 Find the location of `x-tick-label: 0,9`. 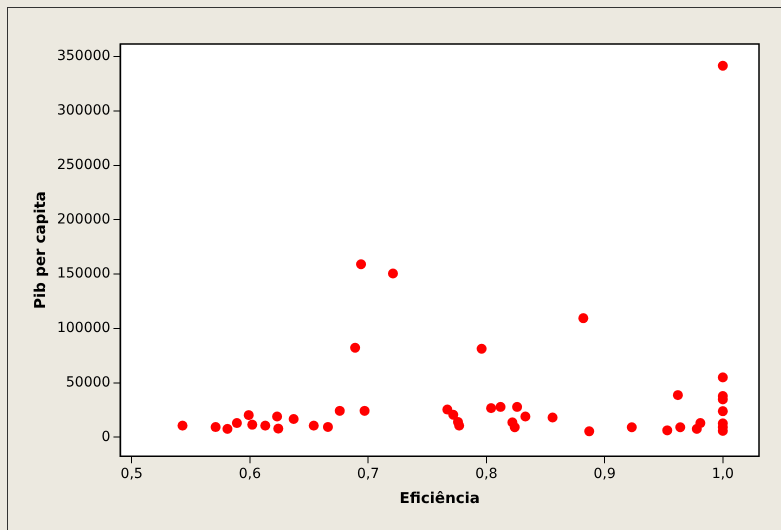

x-tick-label: 0,9 is located at coordinates (604, 474).